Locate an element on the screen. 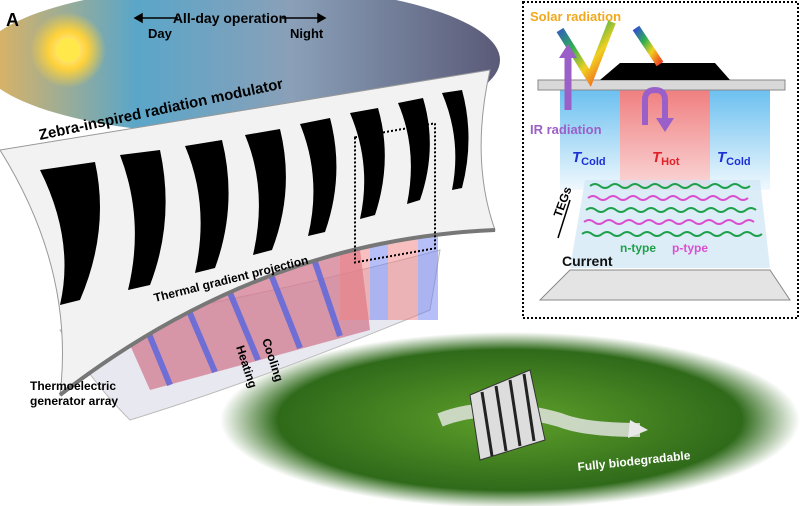 Image resolution: width=800 pixels, height=506 pixels. t-cold-right-label: TCold is located at coordinates (734, 158).